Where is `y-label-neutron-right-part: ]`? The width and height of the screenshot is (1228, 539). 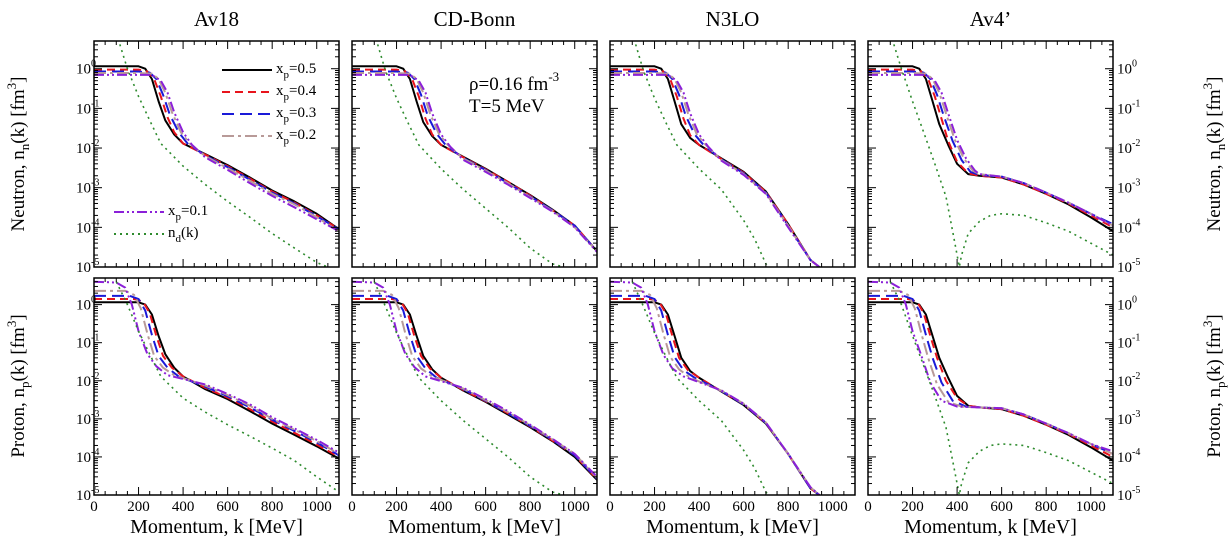 y-label-neutron-right-part: ] is located at coordinates (1214, 80).